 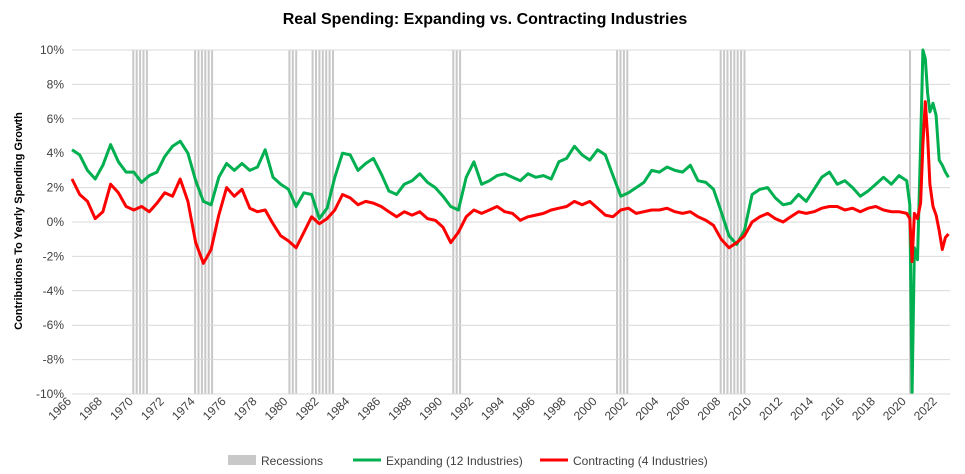 I want to click on x-tick-label: 1976, so click(x=214, y=408).